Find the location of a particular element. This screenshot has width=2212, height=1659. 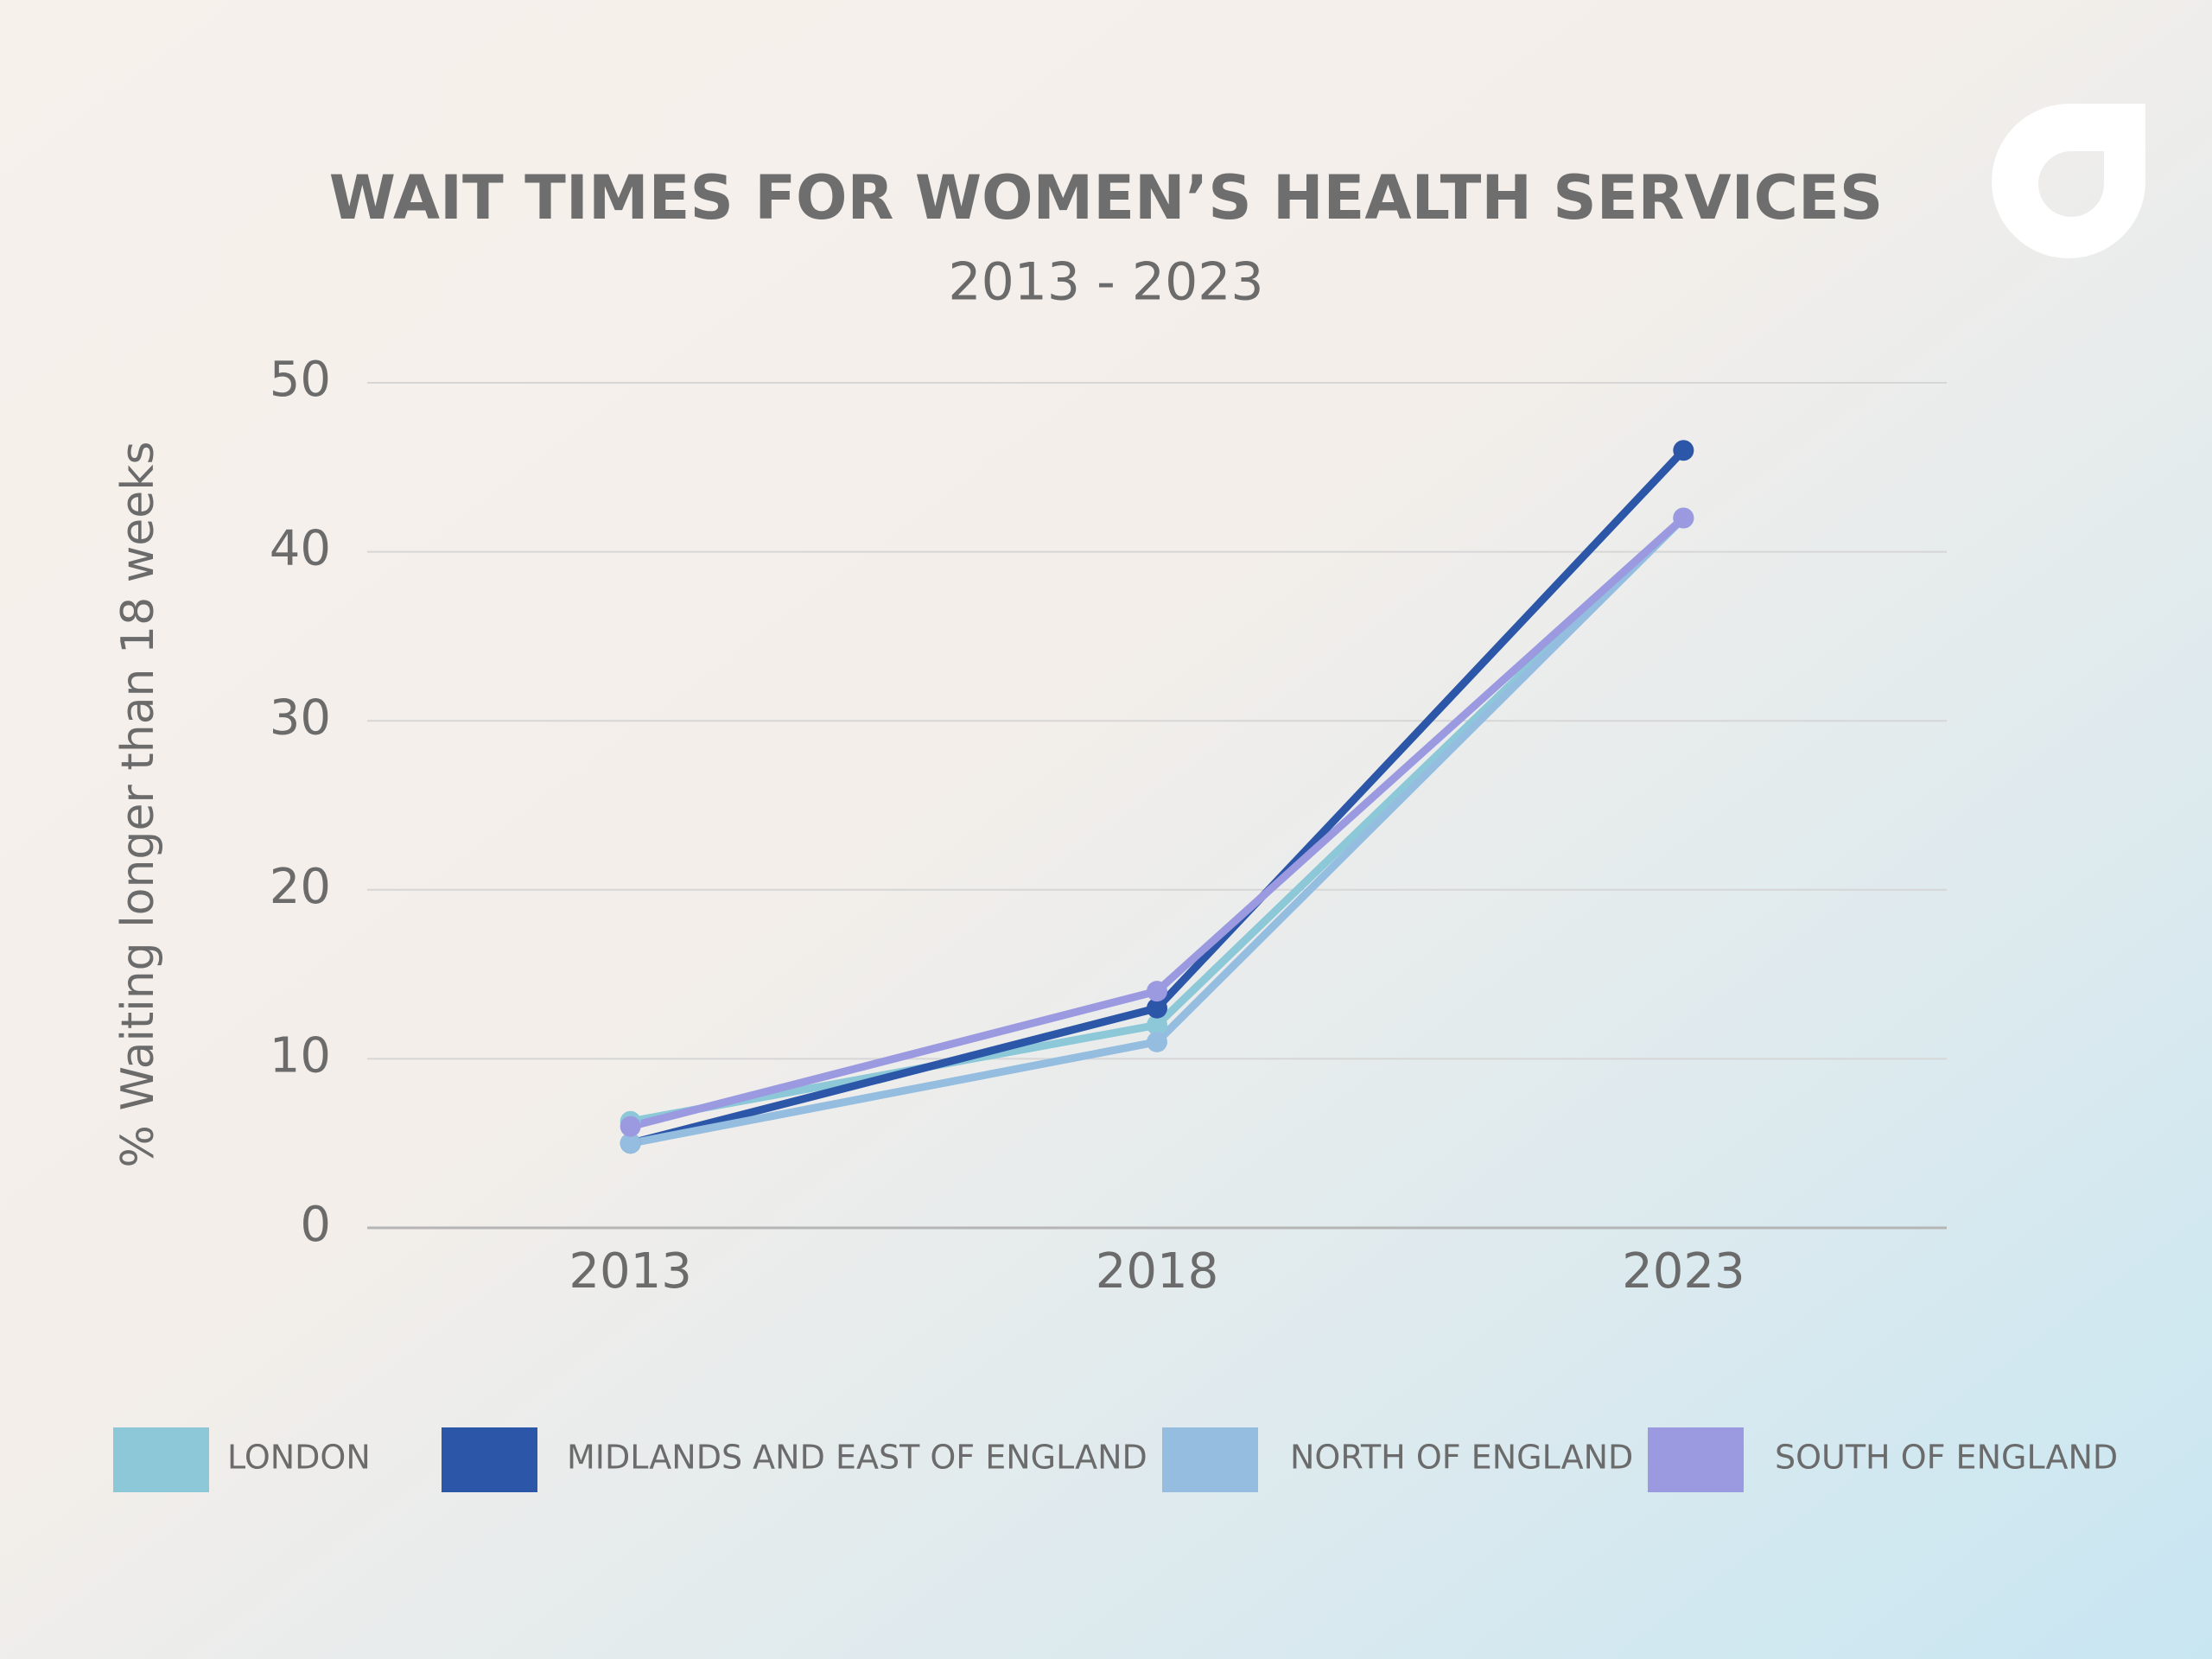

legend-label: LONDON is located at coordinates (299, 1458).